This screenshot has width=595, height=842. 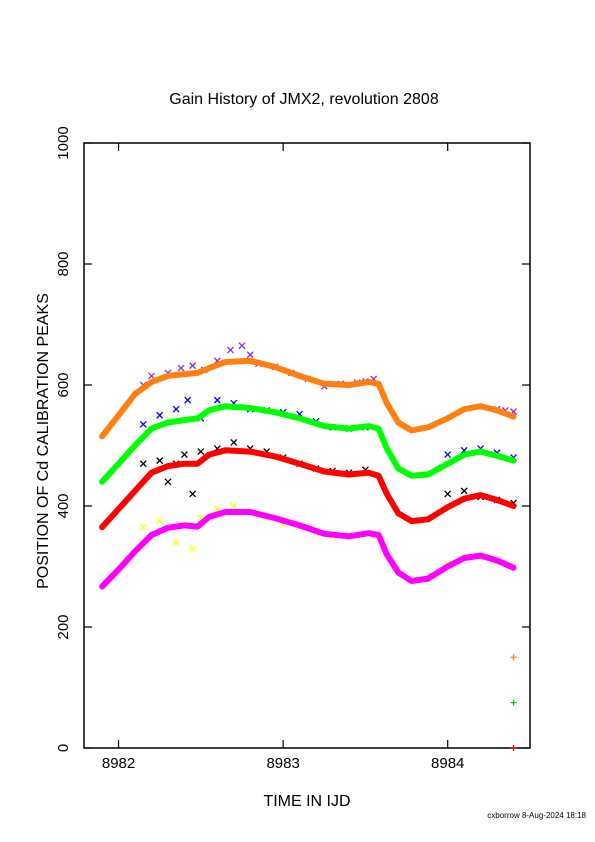 What do you see at coordinates (536, 815) in the screenshot?
I see `footer-credit: cxborrow 8-Aug-2024 18:18` at bounding box center [536, 815].